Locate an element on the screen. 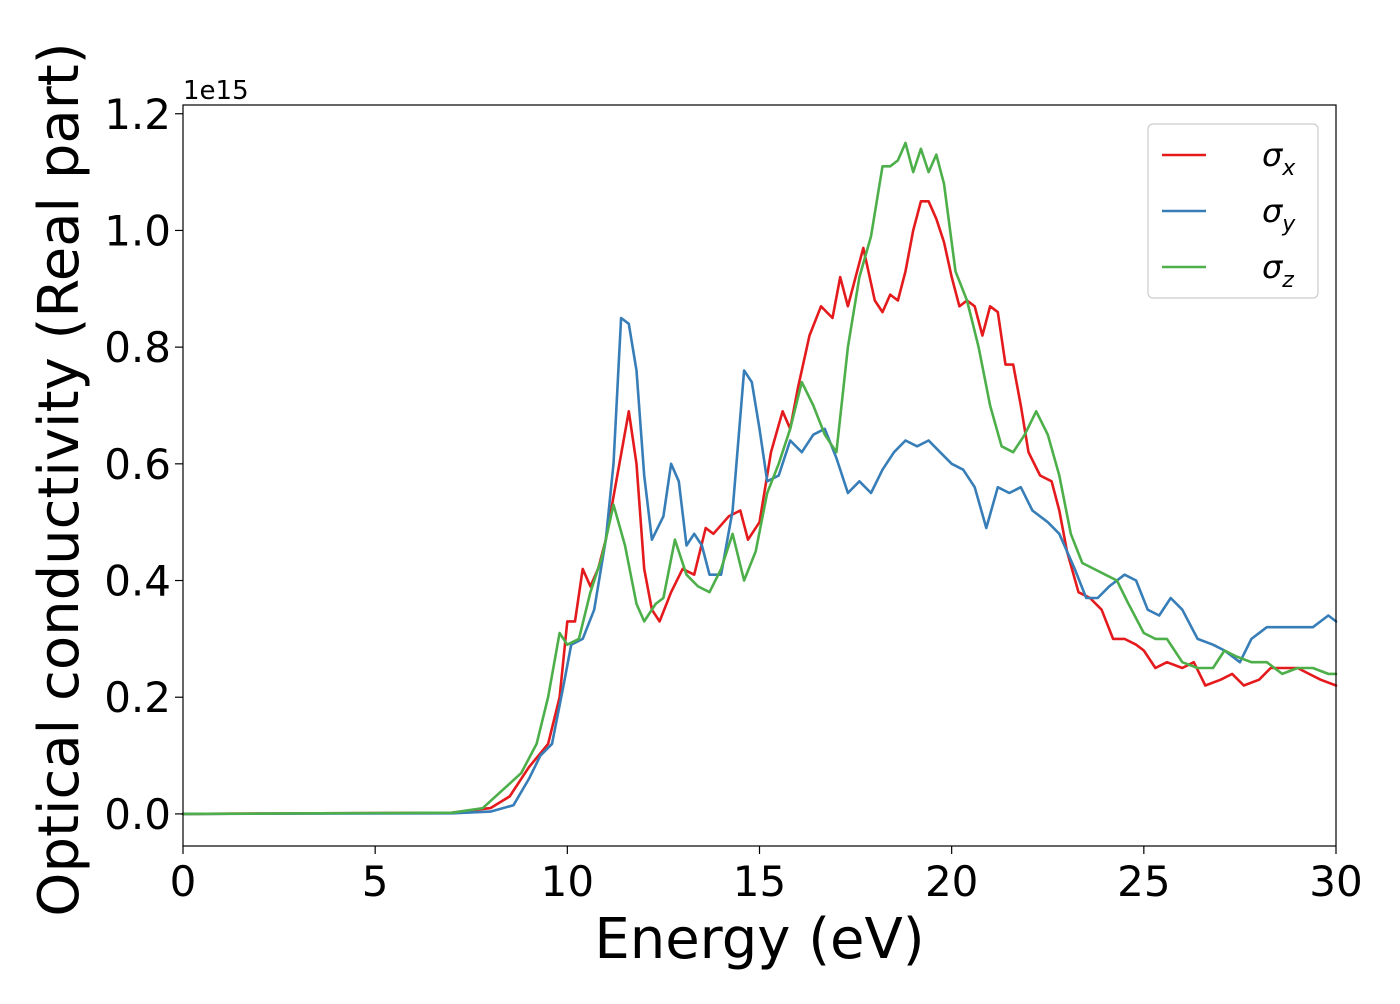 This screenshot has height=1004, width=1400. y-tick-label: 1.0 is located at coordinates (137, 230).